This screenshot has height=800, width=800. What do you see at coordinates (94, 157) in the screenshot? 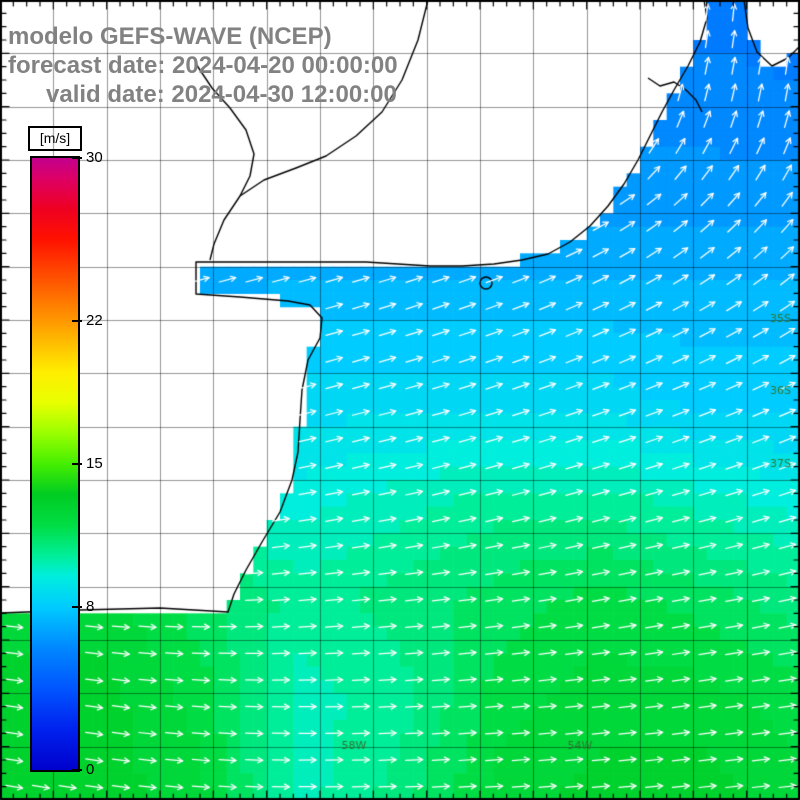
I see `colorbar-tick-label: 30` at bounding box center [94, 157].